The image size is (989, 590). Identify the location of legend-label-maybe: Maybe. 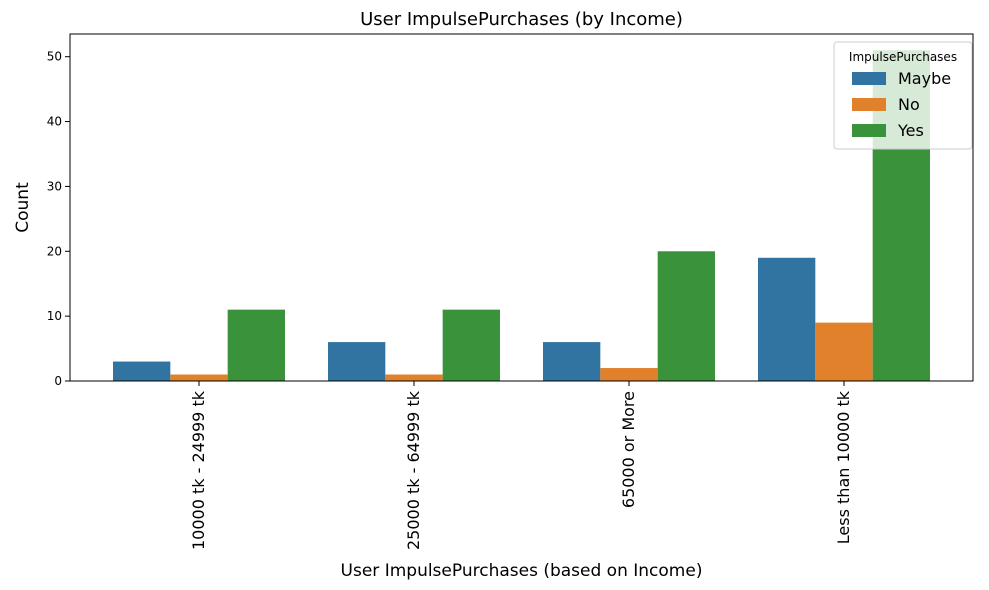
(924, 78).